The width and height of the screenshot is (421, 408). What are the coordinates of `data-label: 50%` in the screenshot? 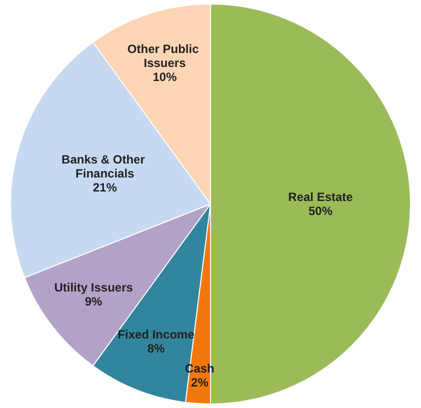 It's located at (320, 211).